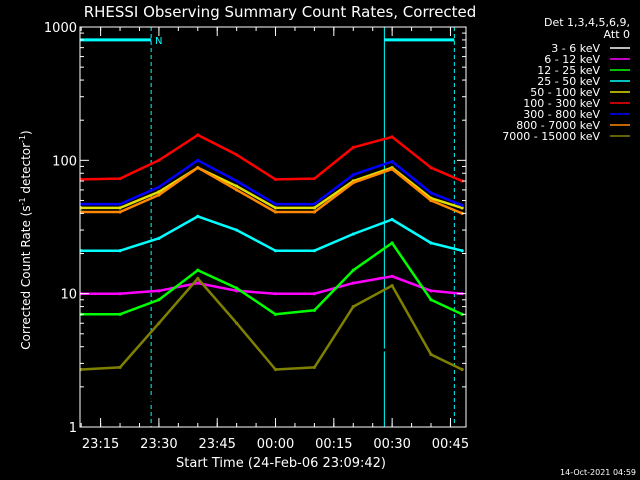 This screenshot has width=640, height=480. Describe the element at coordinates (391, 444) in the screenshot. I see `x-tick-label-5: 00:30` at that location.